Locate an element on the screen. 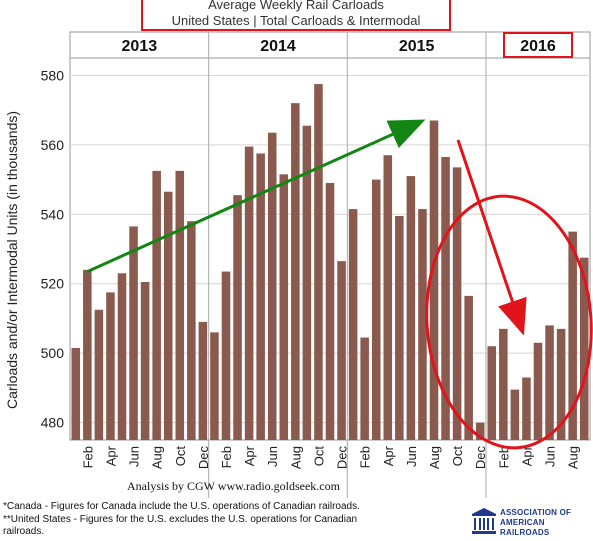 Image resolution: width=593 pixels, height=541 pixels. footnote-united-states-cont: railroads. is located at coordinates (24, 531).